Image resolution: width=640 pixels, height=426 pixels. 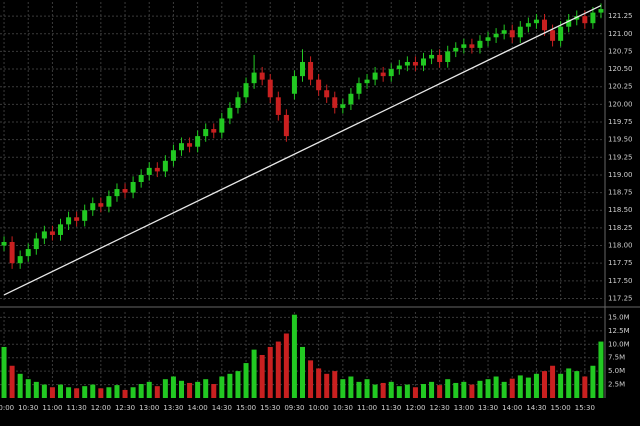 What do you see at coordinates (620, 210) in the screenshot?
I see `y-tick-label: 118.50` at bounding box center [620, 210].